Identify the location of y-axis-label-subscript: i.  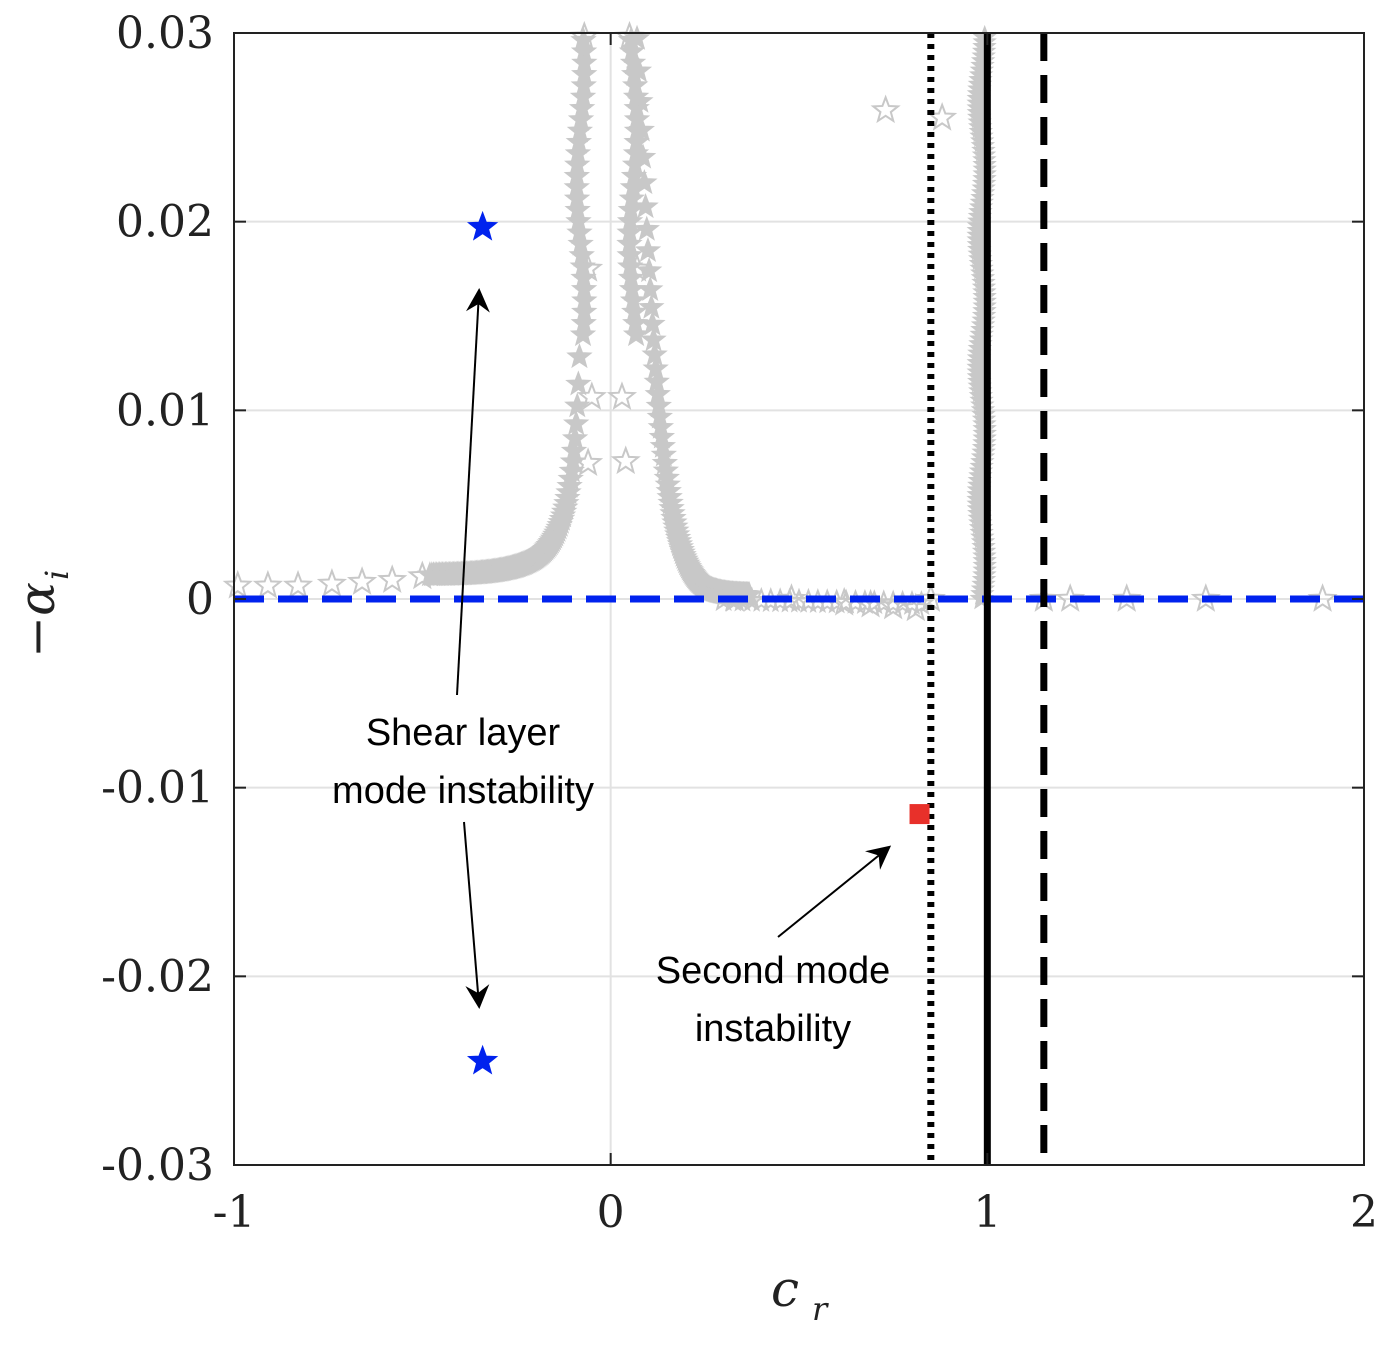
(57, 575).